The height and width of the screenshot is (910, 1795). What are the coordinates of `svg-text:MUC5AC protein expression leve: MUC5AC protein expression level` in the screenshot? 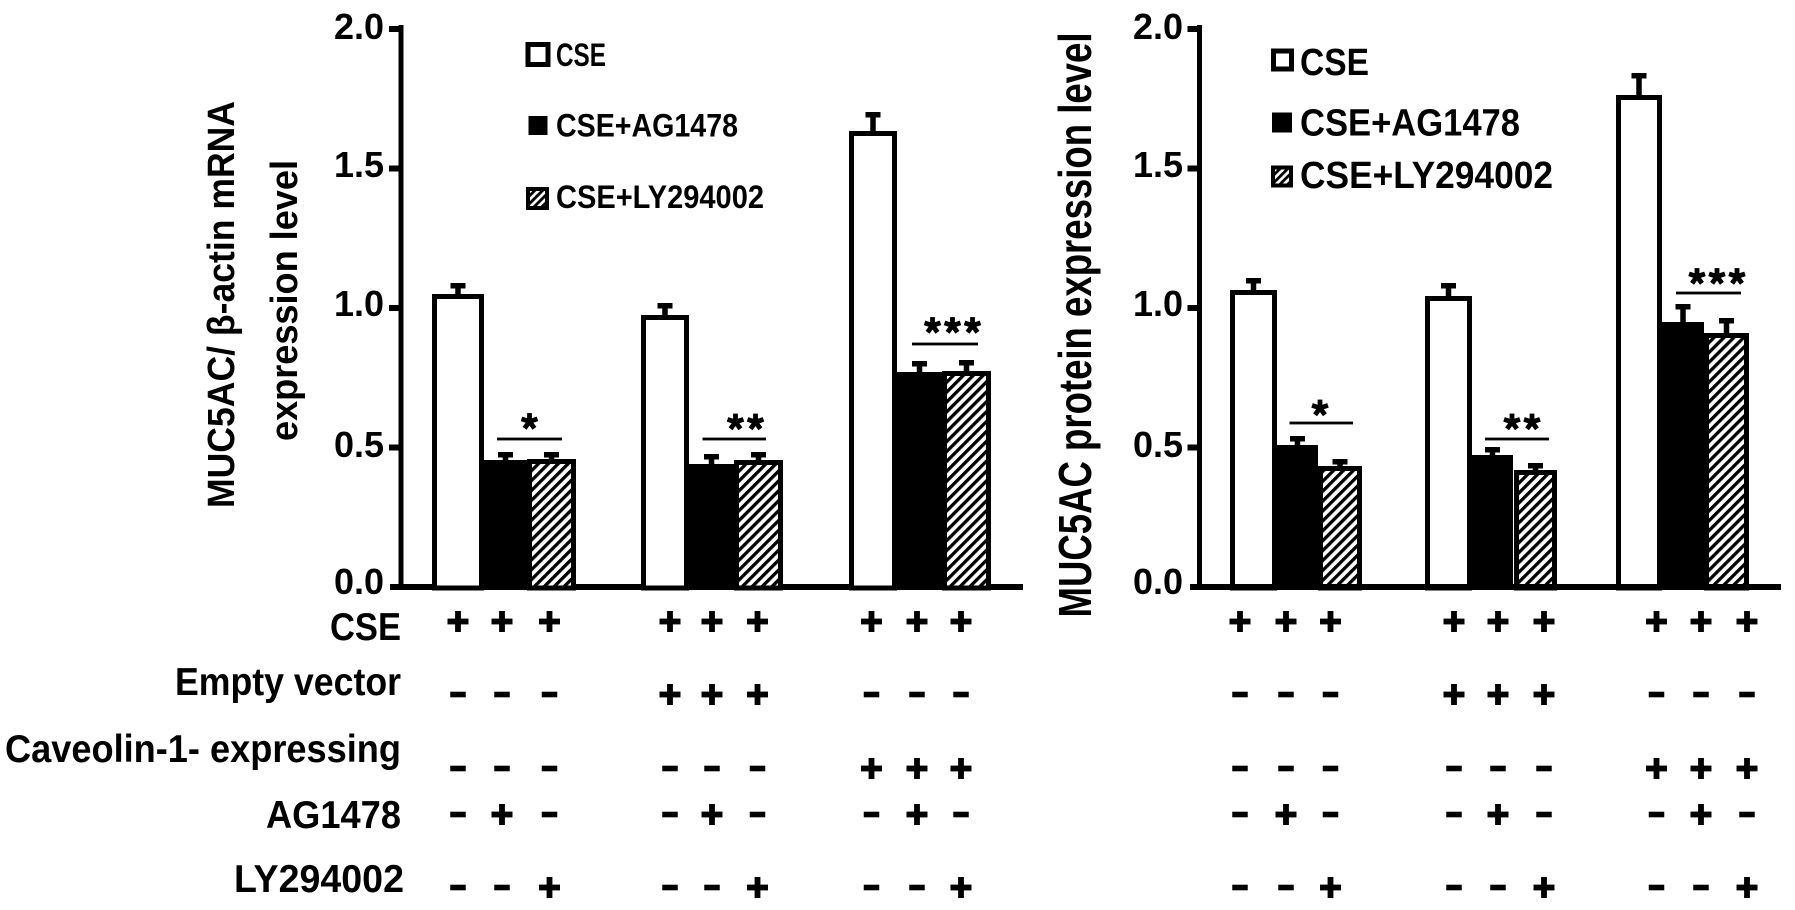 It's located at (1075, 325).